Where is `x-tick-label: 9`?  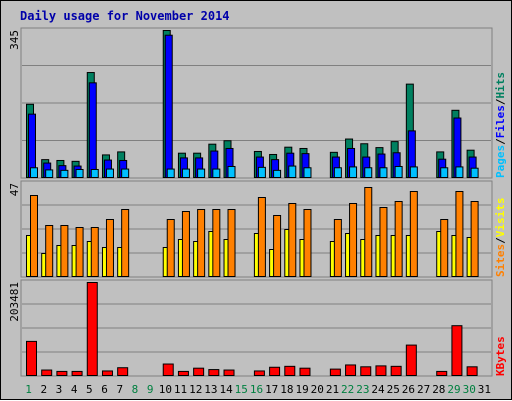
x-tick-label: 9 is located at coordinates (150, 389).